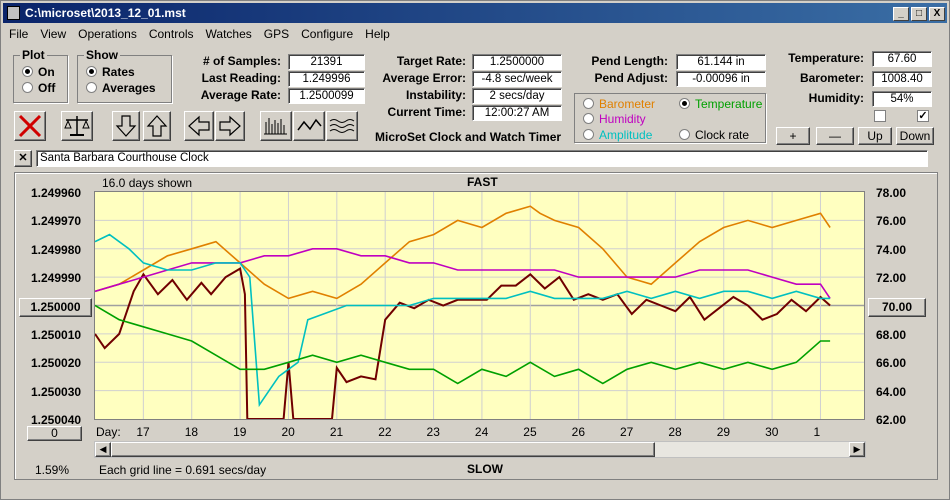 This screenshot has height=500, width=950. I want to click on left-tick-8: 1.250040, so click(56, 420).